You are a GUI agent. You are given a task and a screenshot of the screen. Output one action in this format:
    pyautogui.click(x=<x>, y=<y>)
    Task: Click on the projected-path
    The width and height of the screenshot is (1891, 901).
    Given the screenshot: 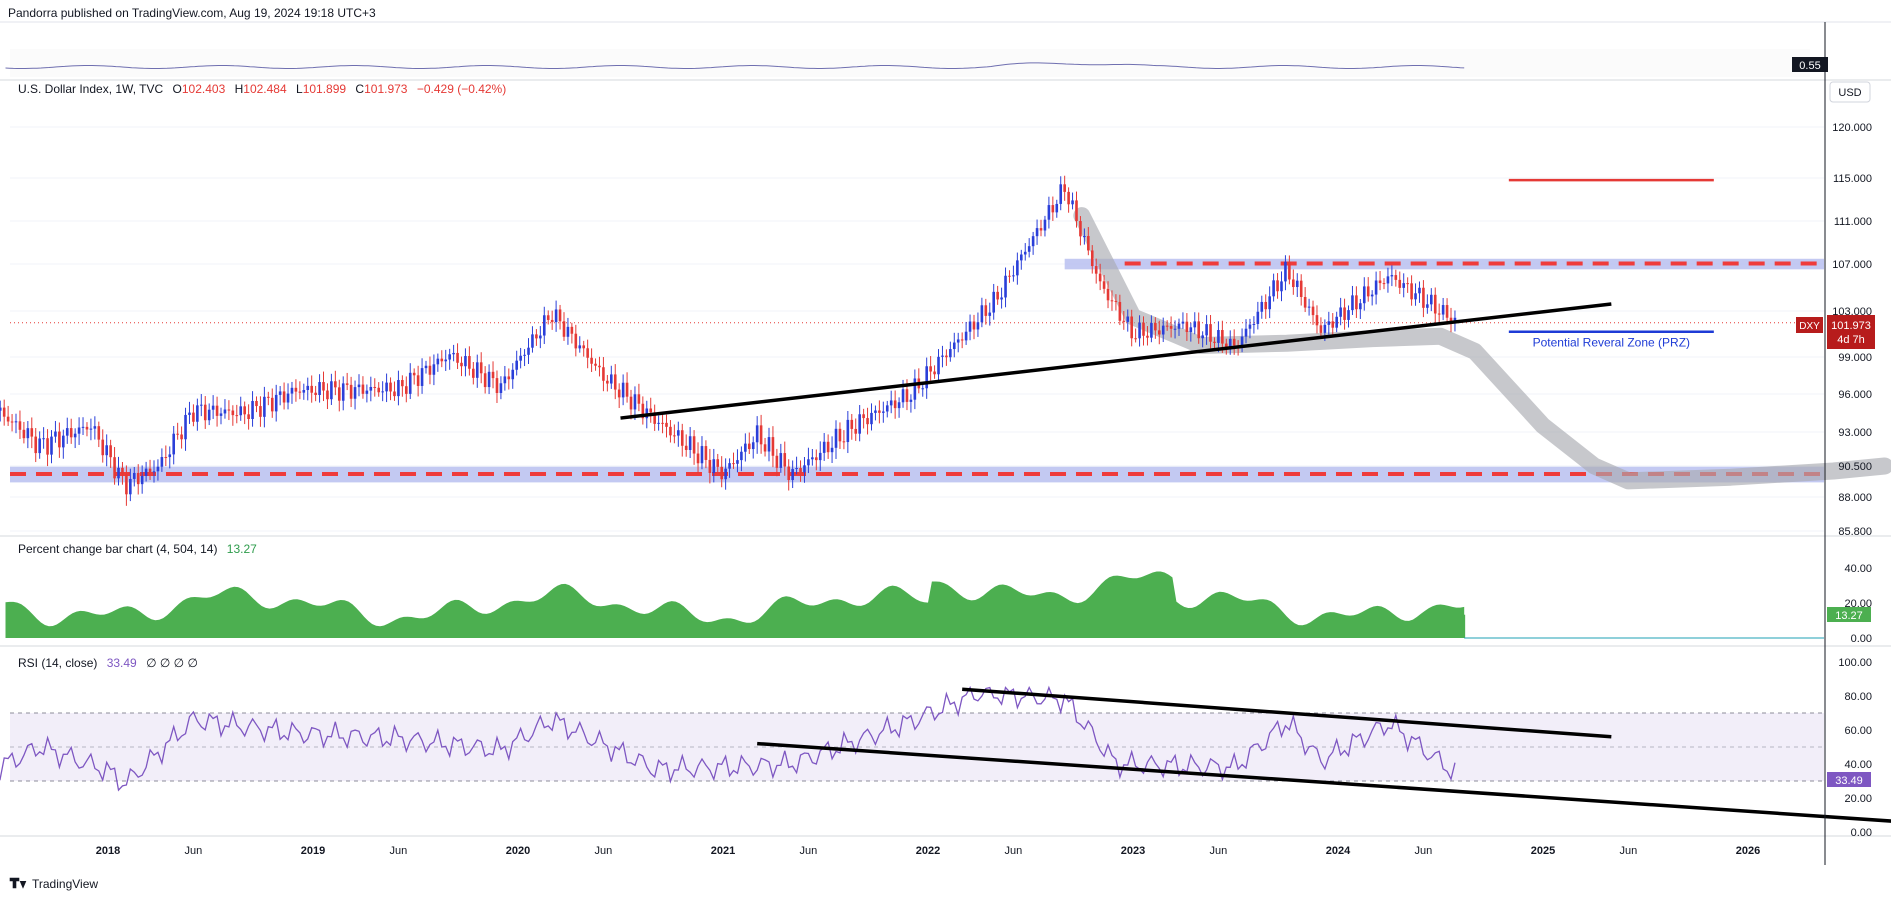 What is the action you would take?
    pyautogui.click(x=1482, y=348)
    